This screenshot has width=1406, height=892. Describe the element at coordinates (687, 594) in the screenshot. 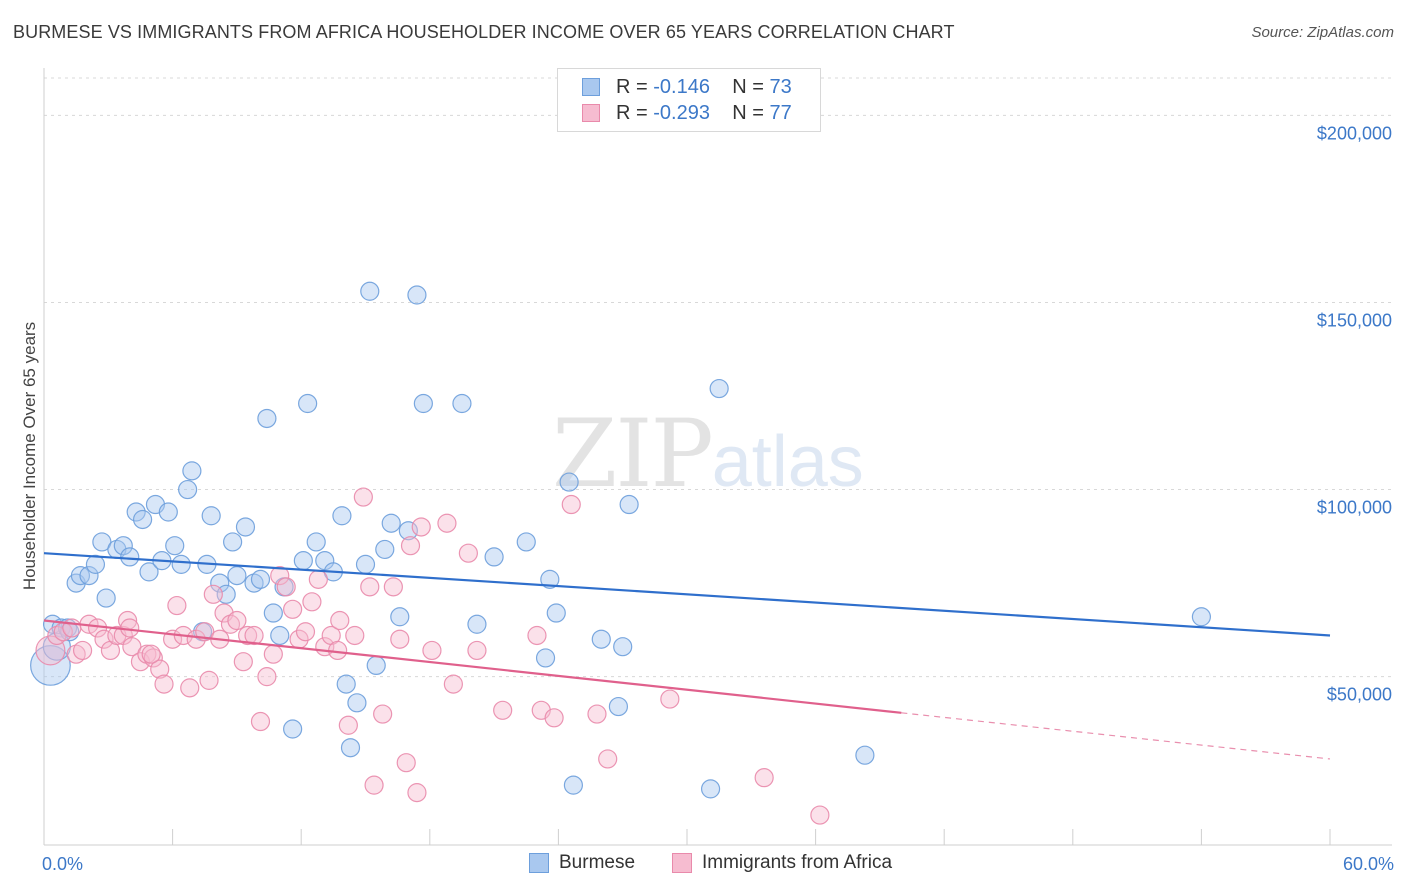

I see `trendline-burmese` at that location.